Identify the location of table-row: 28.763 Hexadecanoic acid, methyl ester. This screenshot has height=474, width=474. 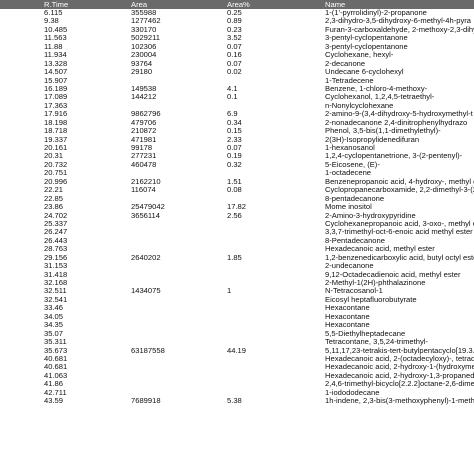
(237, 249).